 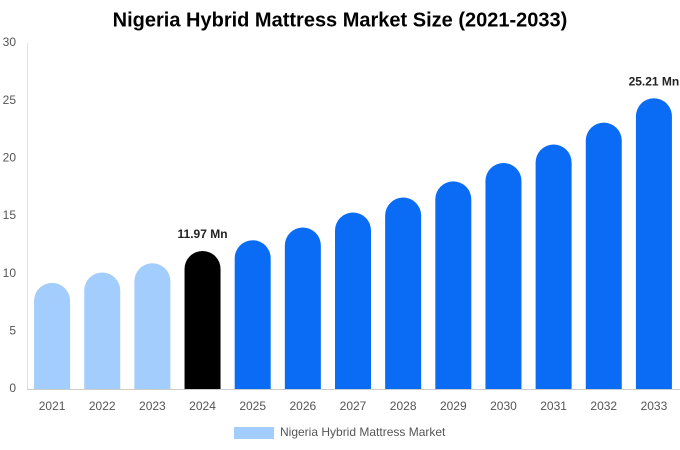 What do you see at coordinates (10, 158) in the screenshot?
I see `y-tick-label: 20` at bounding box center [10, 158].